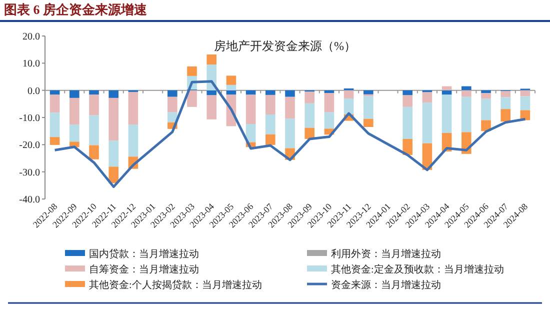 This screenshot has height=322, width=550. I want to click on y-tick-label: -40.0, so click(29, 200).